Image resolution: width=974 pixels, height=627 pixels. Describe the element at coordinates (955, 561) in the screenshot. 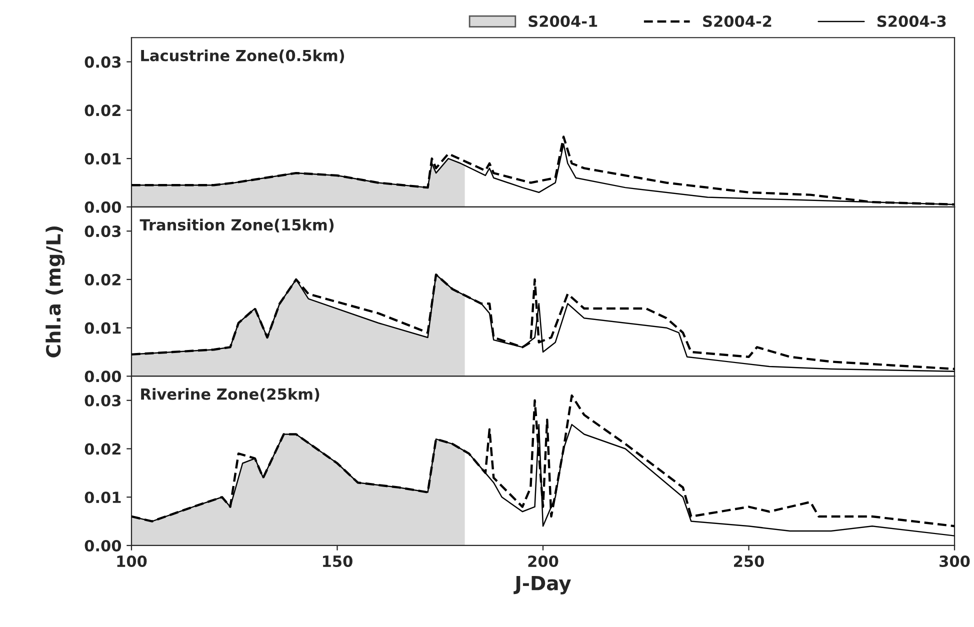

I see `x-tick-label: 300` at that location.